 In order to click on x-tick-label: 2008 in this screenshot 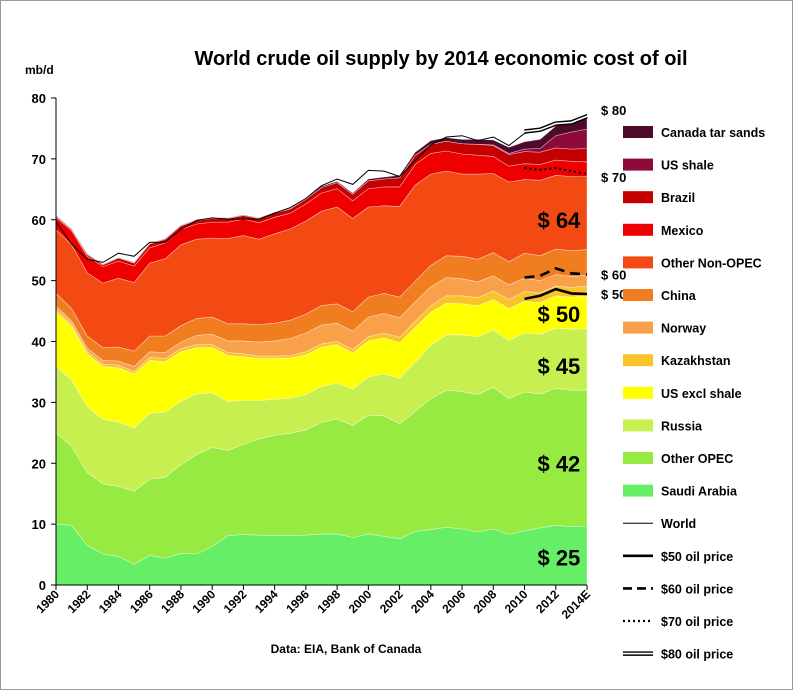, I will do `click(485, 601)`.